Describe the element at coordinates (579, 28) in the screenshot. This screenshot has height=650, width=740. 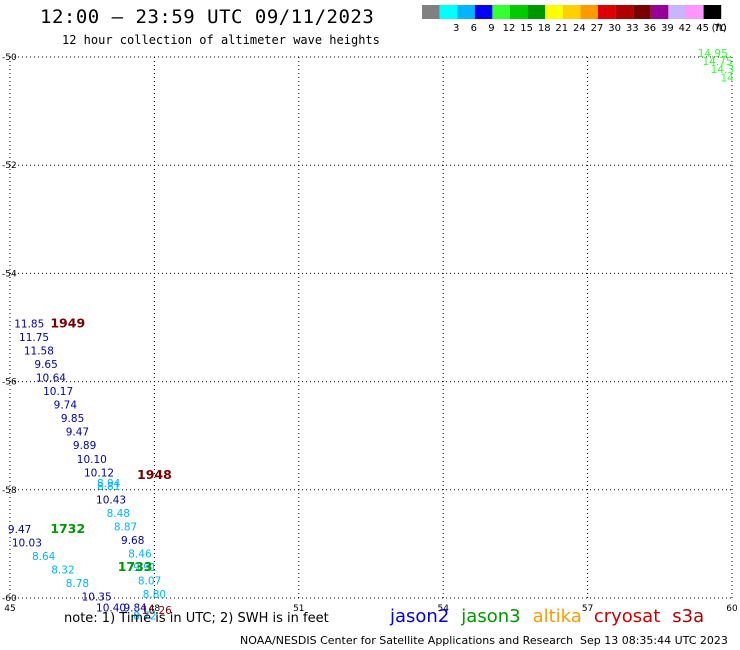
I see `colorbar-label: 24` at that location.